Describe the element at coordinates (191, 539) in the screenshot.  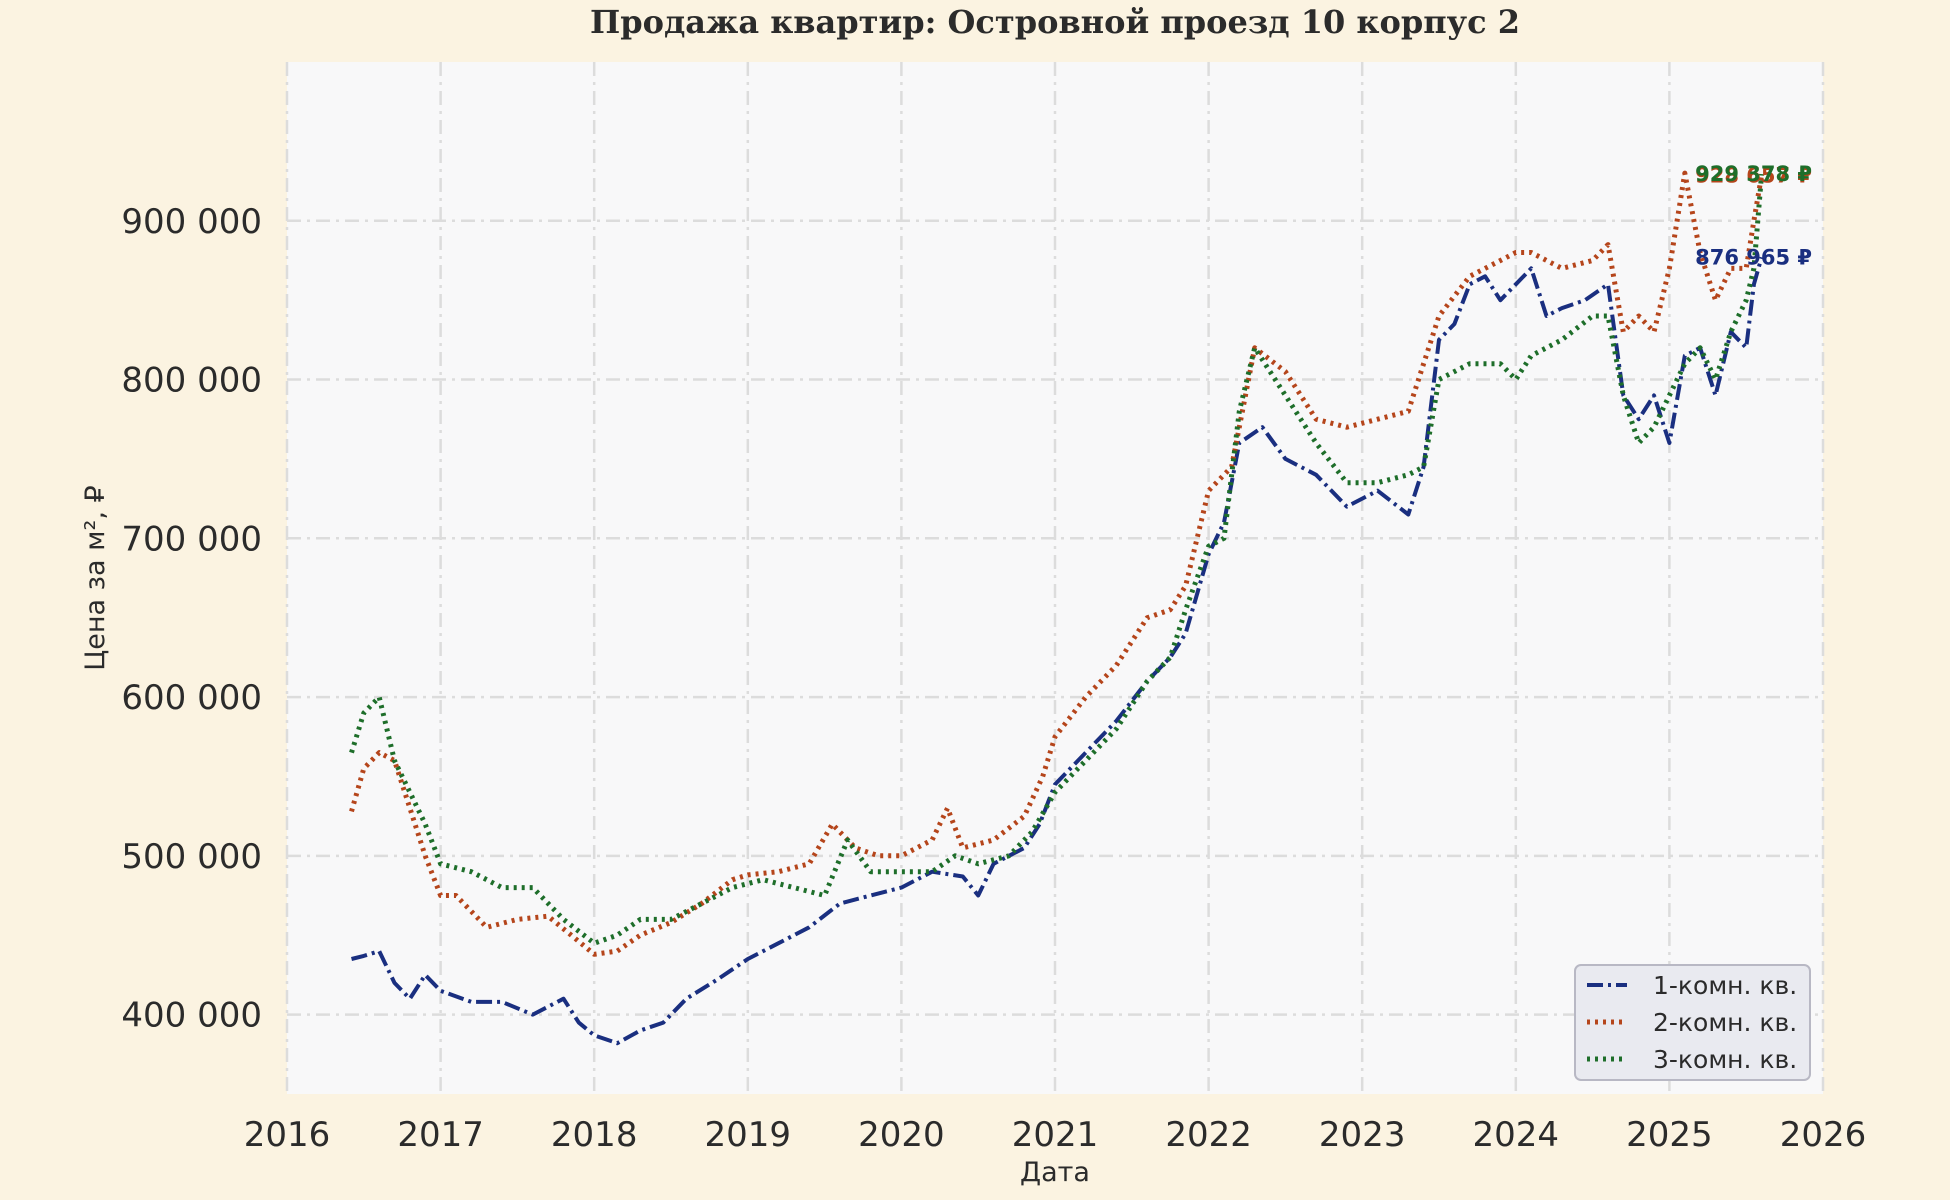
I see `y-tick-label: 700 000` at that location.